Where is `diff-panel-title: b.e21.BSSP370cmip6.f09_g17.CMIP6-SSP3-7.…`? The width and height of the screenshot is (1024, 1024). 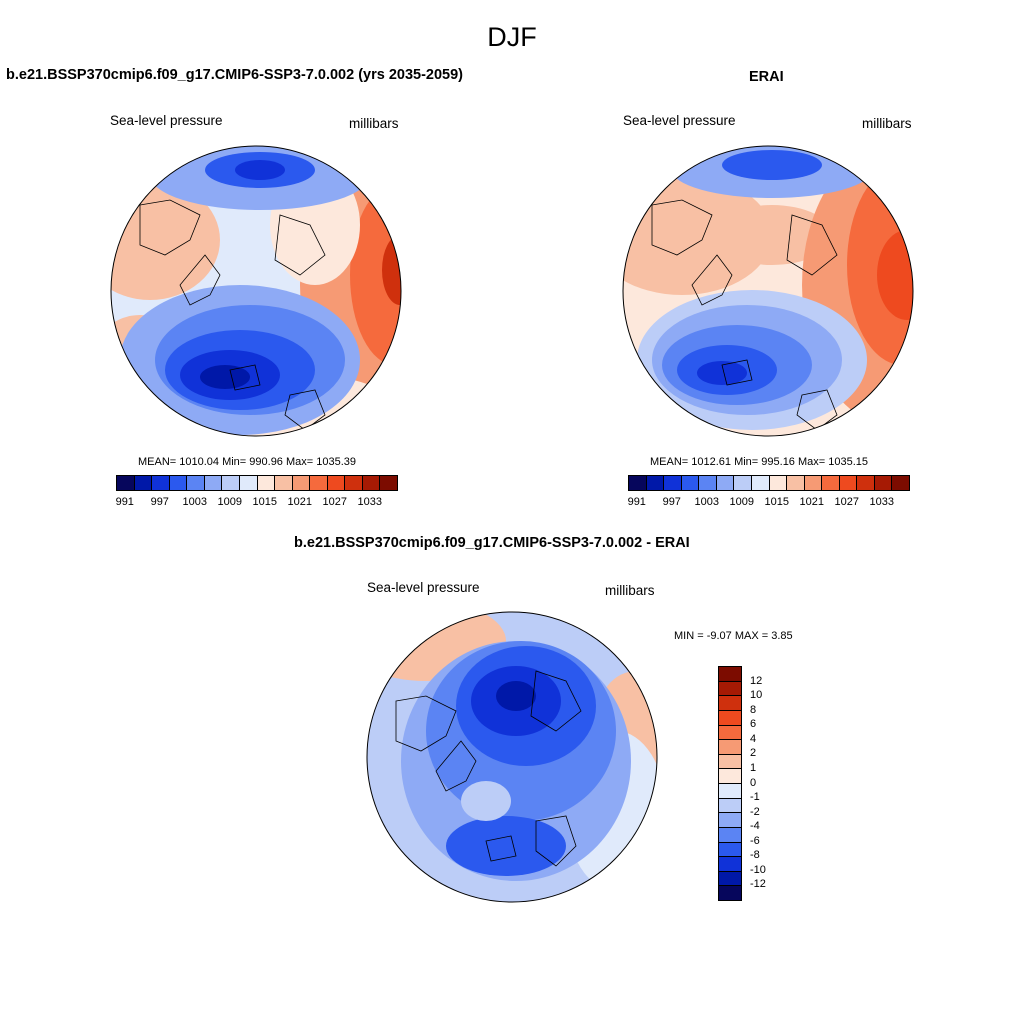 diff-panel-title: b.e21.BSSP370cmip6.f09_g17.CMIP6-SSP3-7.… is located at coordinates (492, 543).